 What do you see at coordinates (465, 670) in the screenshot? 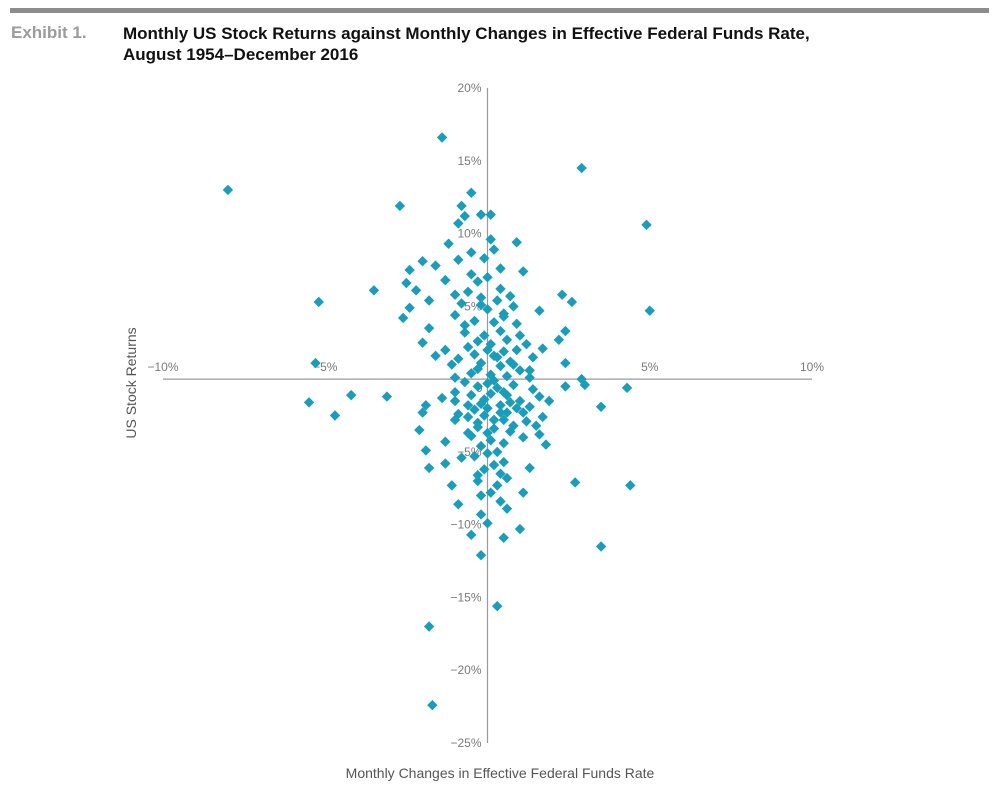
I see `y-tick-label: −20%` at bounding box center [465, 670].